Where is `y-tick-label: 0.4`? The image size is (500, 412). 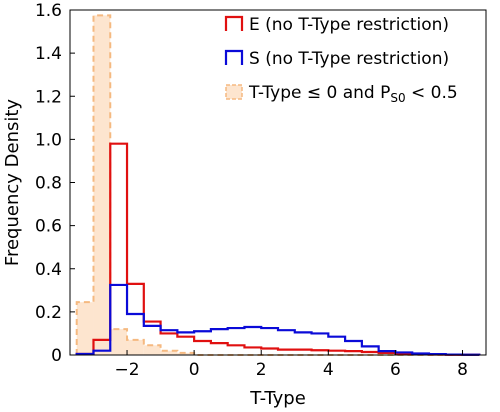 y-tick-label: 0.4 is located at coordinates (48, 270).